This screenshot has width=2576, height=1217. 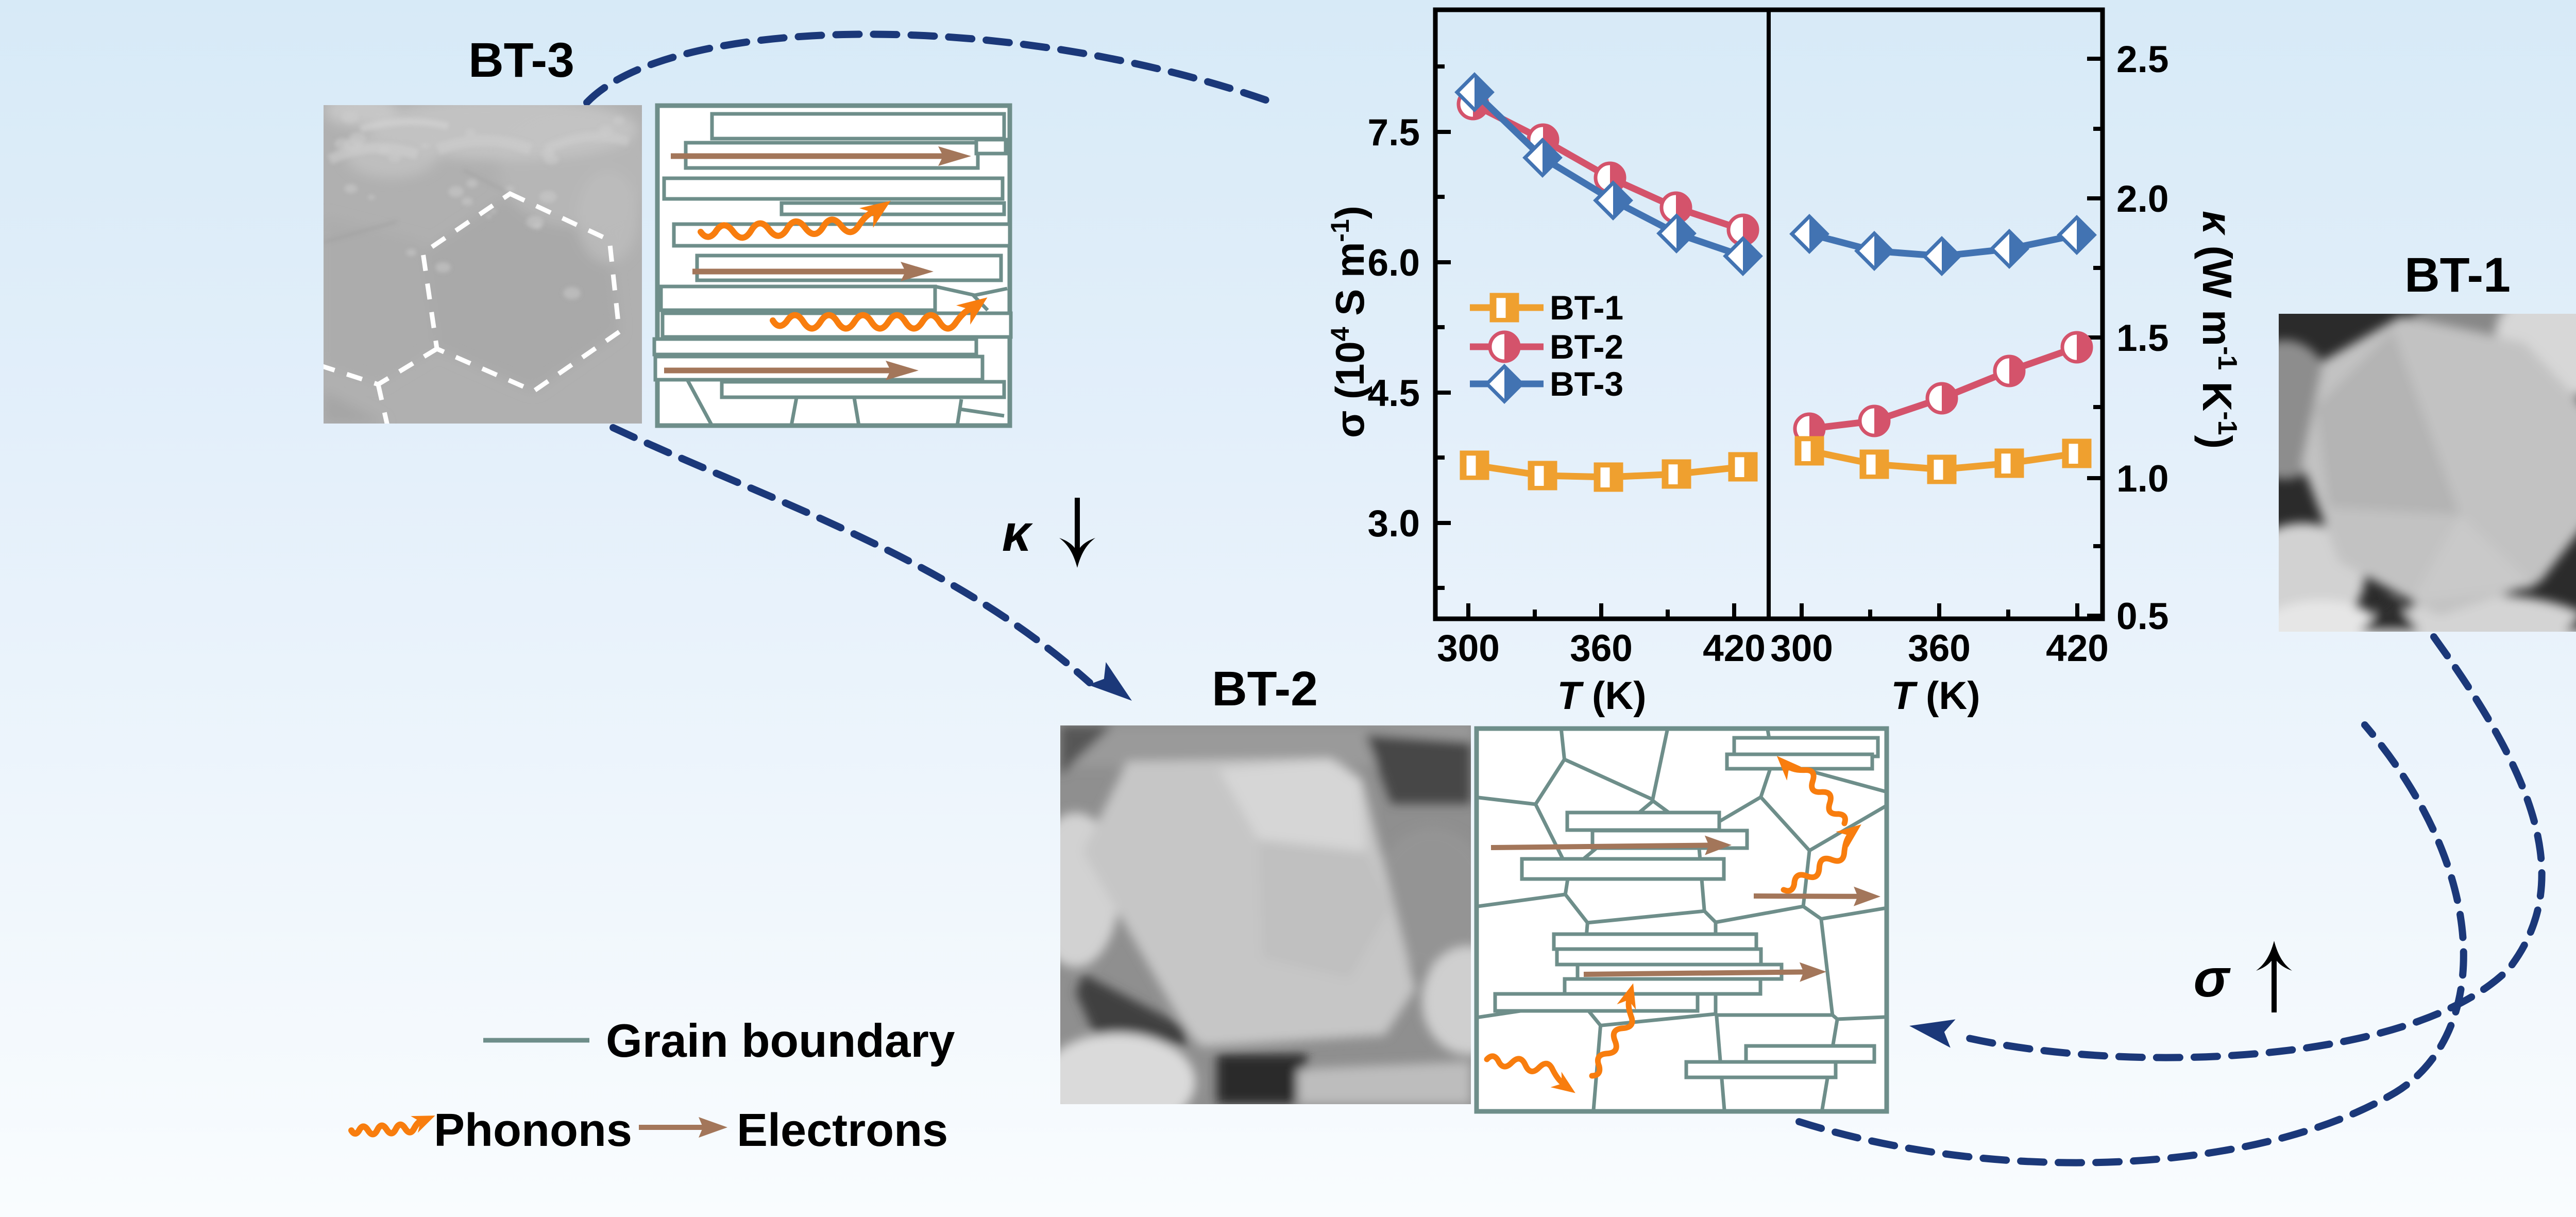 What do you see at coordinates (1394, 393) in the screenshot?
I see `svg-text: 4.5` at bounding box center [1394, 393].